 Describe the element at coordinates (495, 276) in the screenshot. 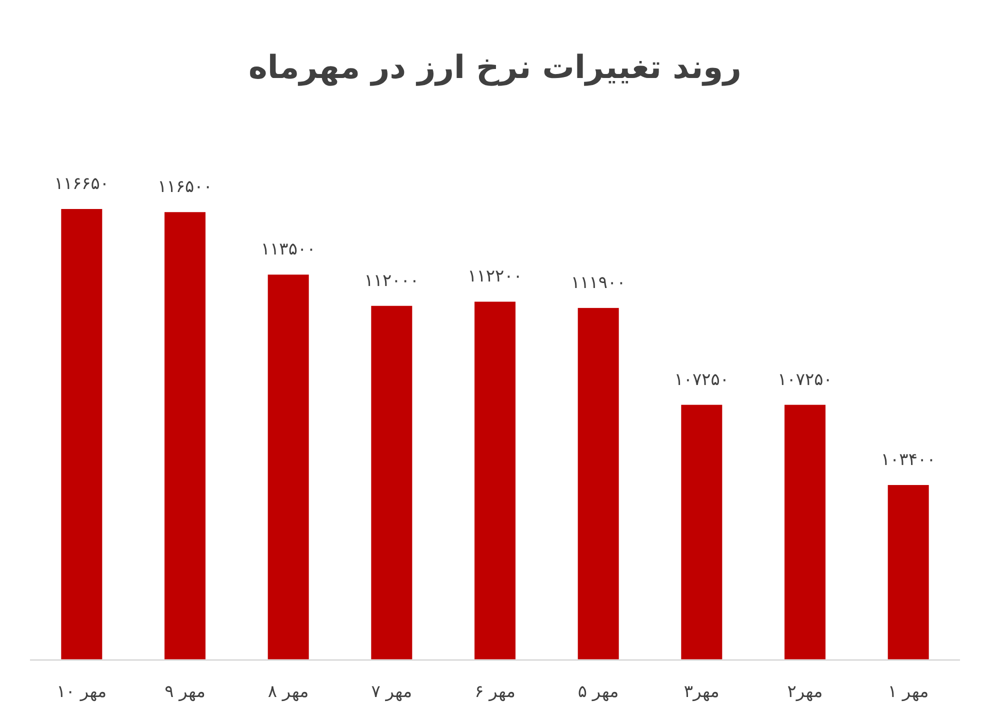

I see `data-label: ۱۱۲۲۰۰` at that location.